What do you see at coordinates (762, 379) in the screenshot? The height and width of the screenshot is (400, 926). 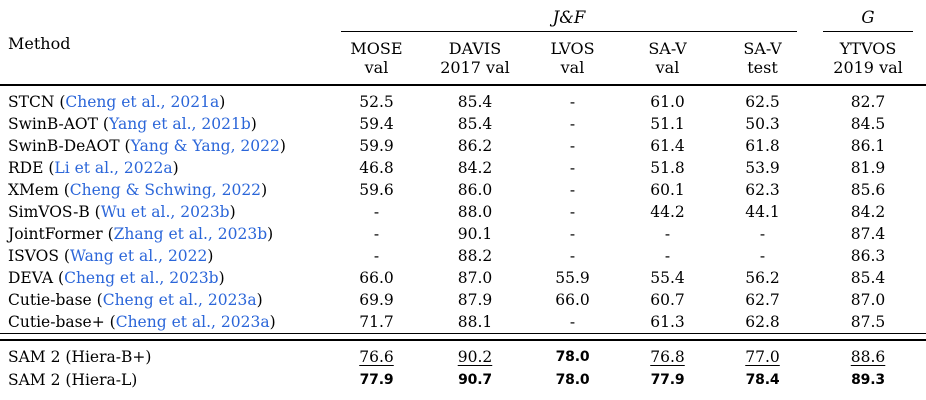 I see `value-cell: 78.4` at bounding box center [762, 379].